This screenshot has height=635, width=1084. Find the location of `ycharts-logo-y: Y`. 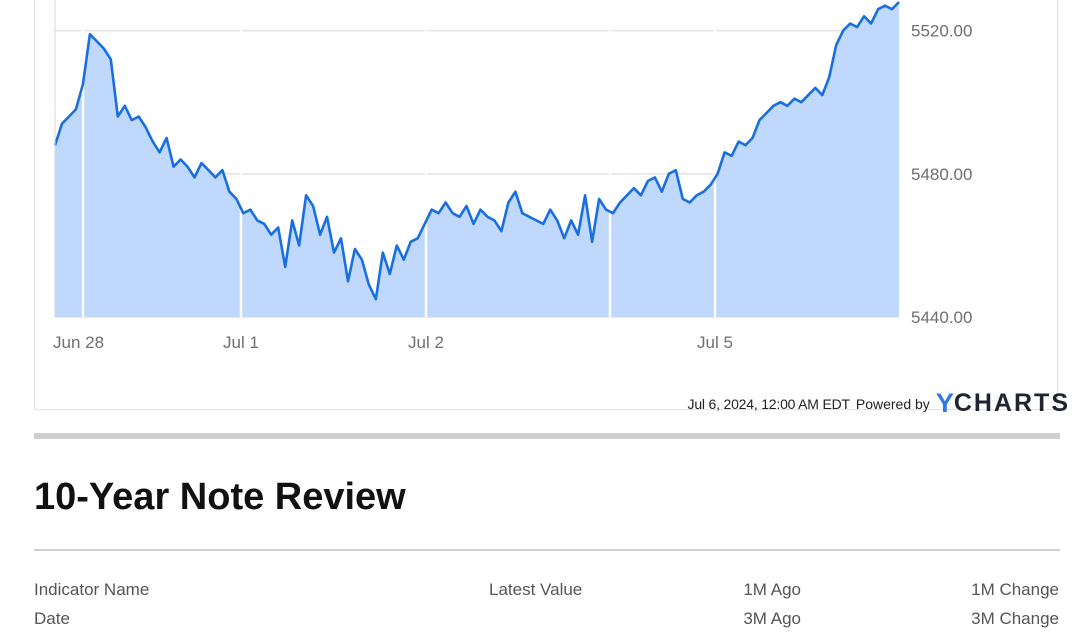

ycharts-logo-y: Y is located at coordinates (944, 403).